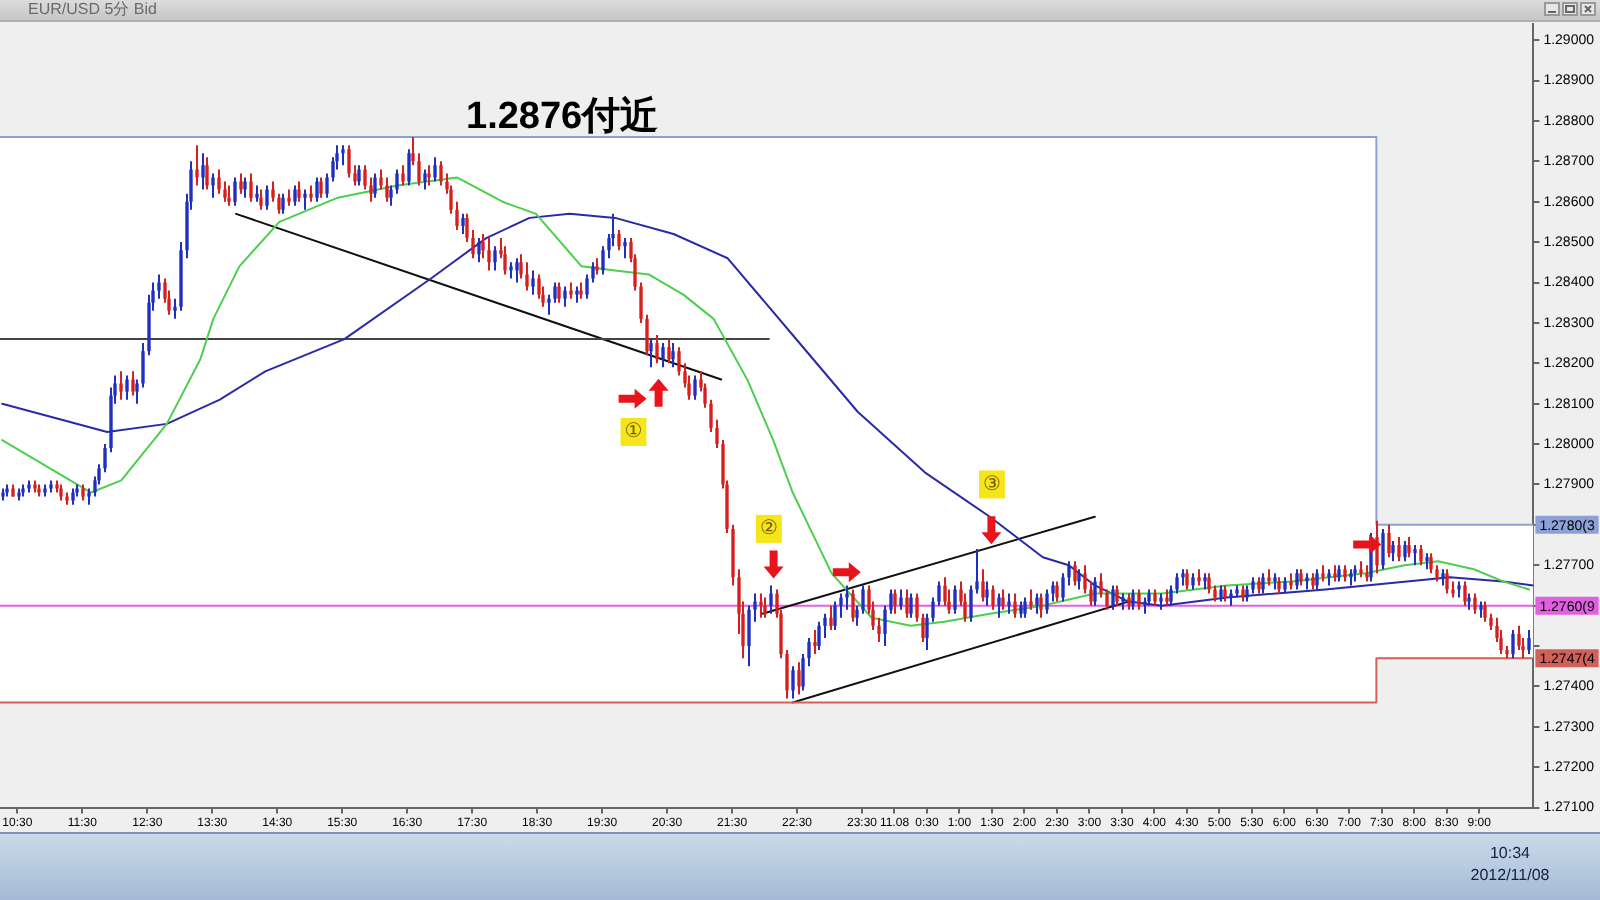 This screenshot has width=1600, height=900. What do you see at coordinates (633, 432) in the screenshot?
I see `annotation: ①` at bounding box center [633, 432].